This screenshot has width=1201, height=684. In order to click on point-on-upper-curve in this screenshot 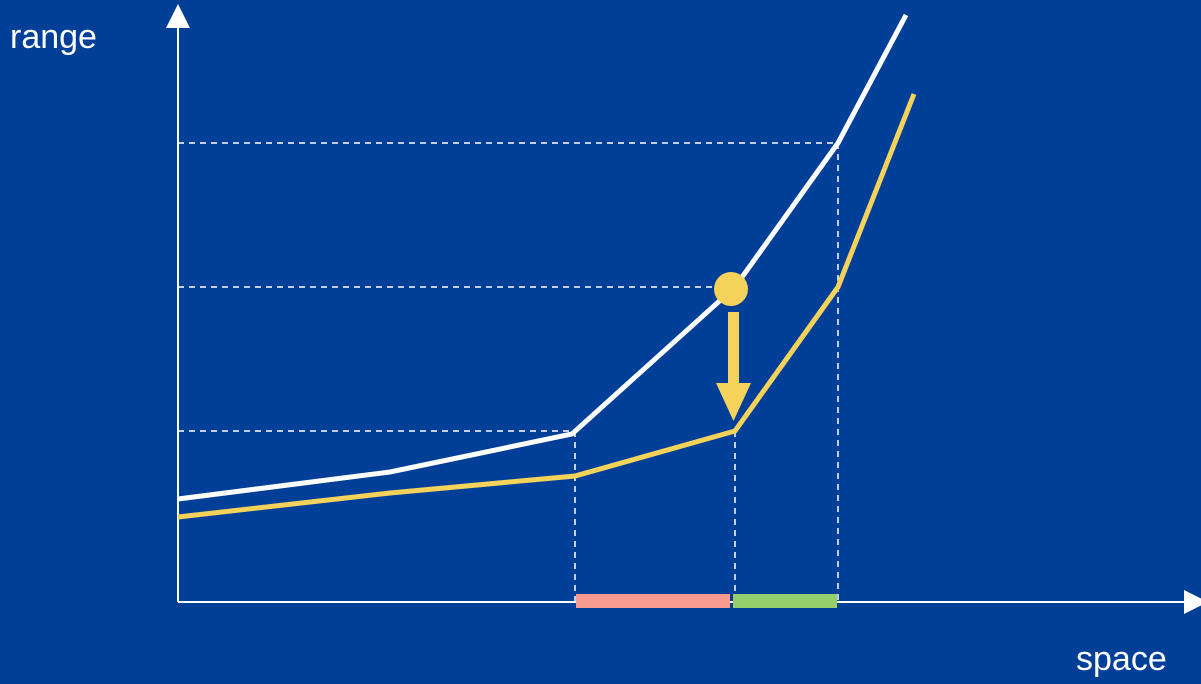, I will do `click(731, 289)`.